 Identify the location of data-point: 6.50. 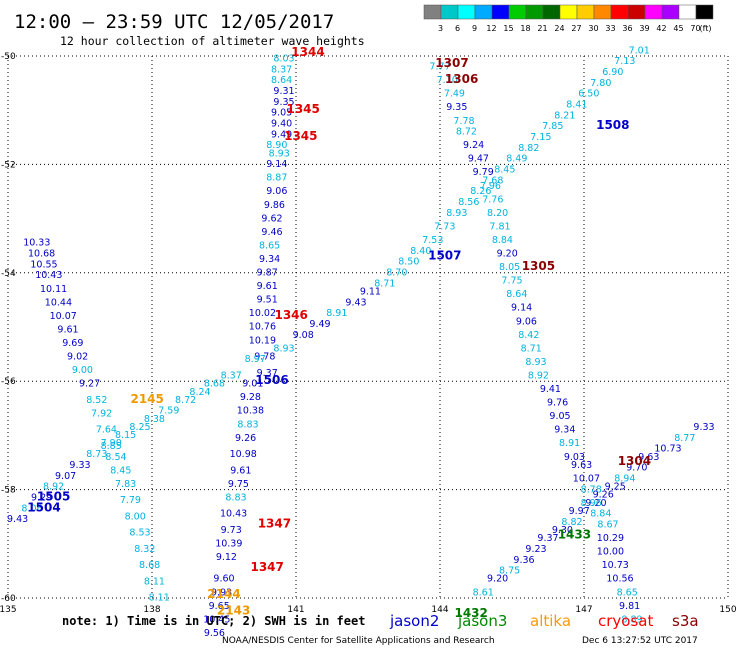
(588, 94).